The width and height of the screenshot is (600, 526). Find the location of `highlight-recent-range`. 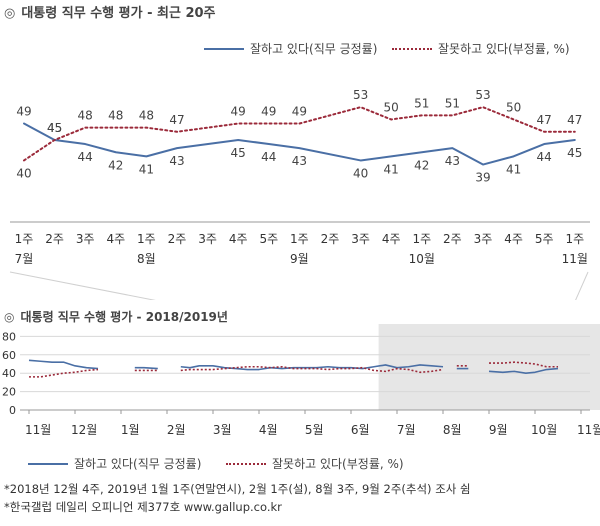

highlight-recent-range is located at coordinates (489, 367).